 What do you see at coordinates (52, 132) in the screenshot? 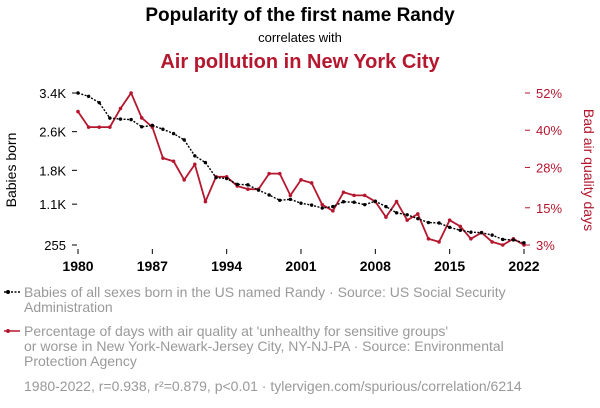
I see `y-tick-label: 2.6K` at bounding box center [52, 132].